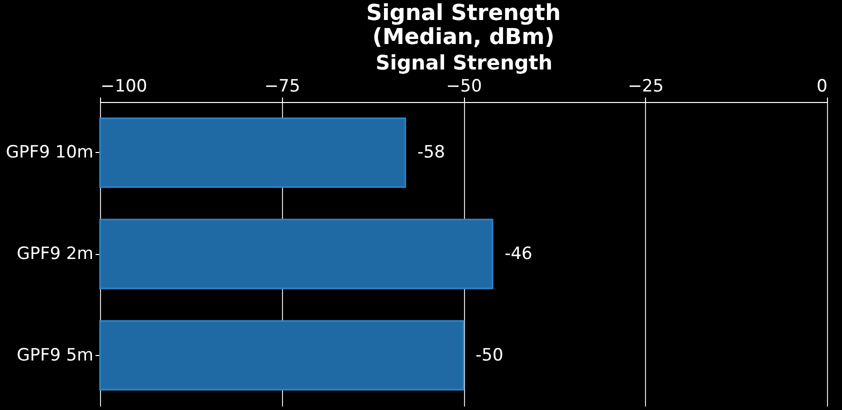 This screenshot has width=842, height=410. Describe the element at coordinates (124, 86) in the screenshot. I see `x-tick-label: −100` at that location.